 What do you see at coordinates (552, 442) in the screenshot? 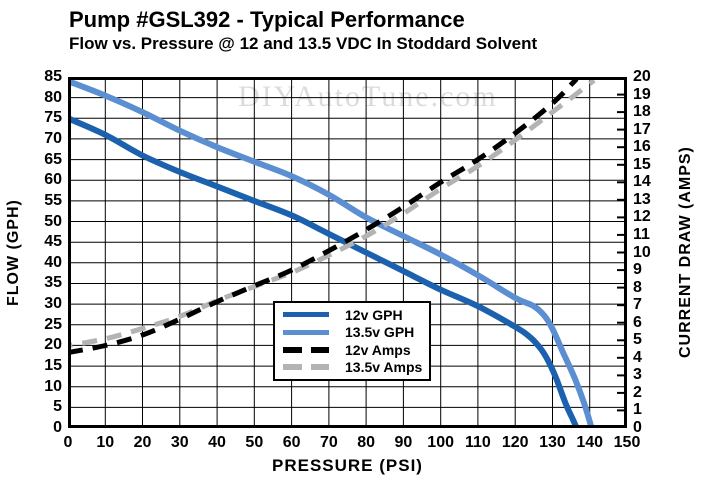
I see `x-tick-label: 130` at bounding box center [552, 442].